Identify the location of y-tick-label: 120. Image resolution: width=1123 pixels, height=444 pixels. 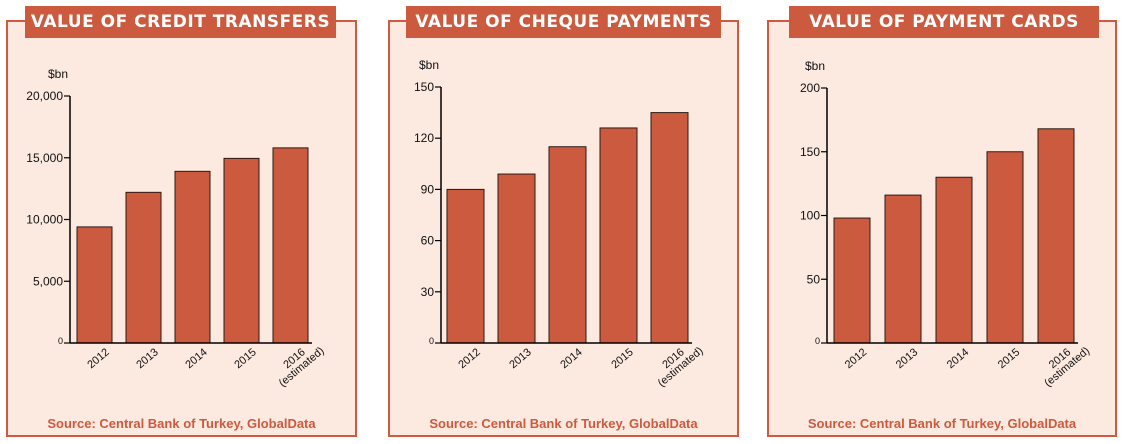
(424, 138).